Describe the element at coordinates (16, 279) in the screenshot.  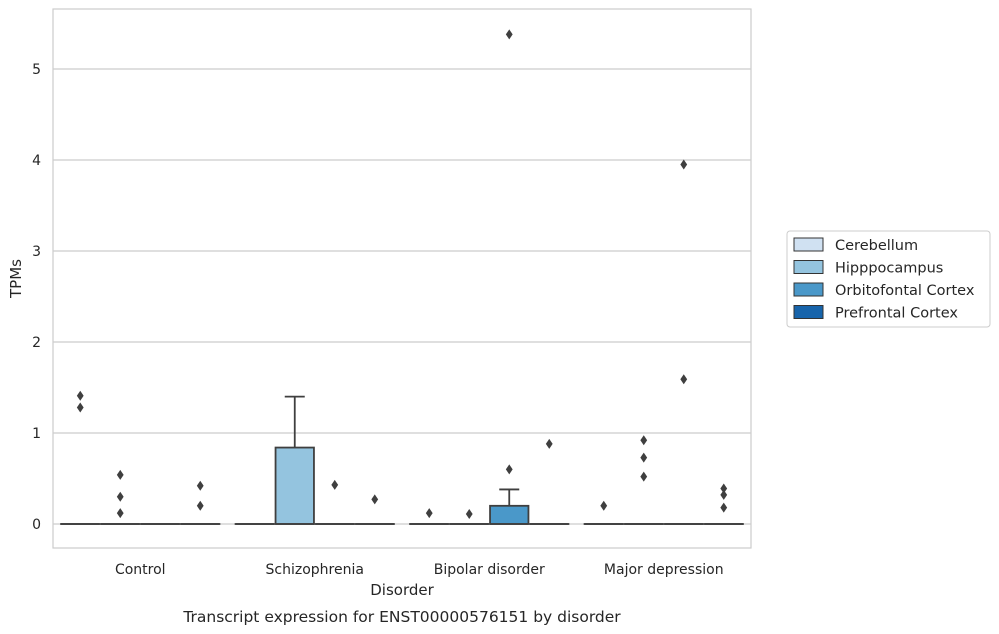
I see `y-axis-label: TPMs` at that location.